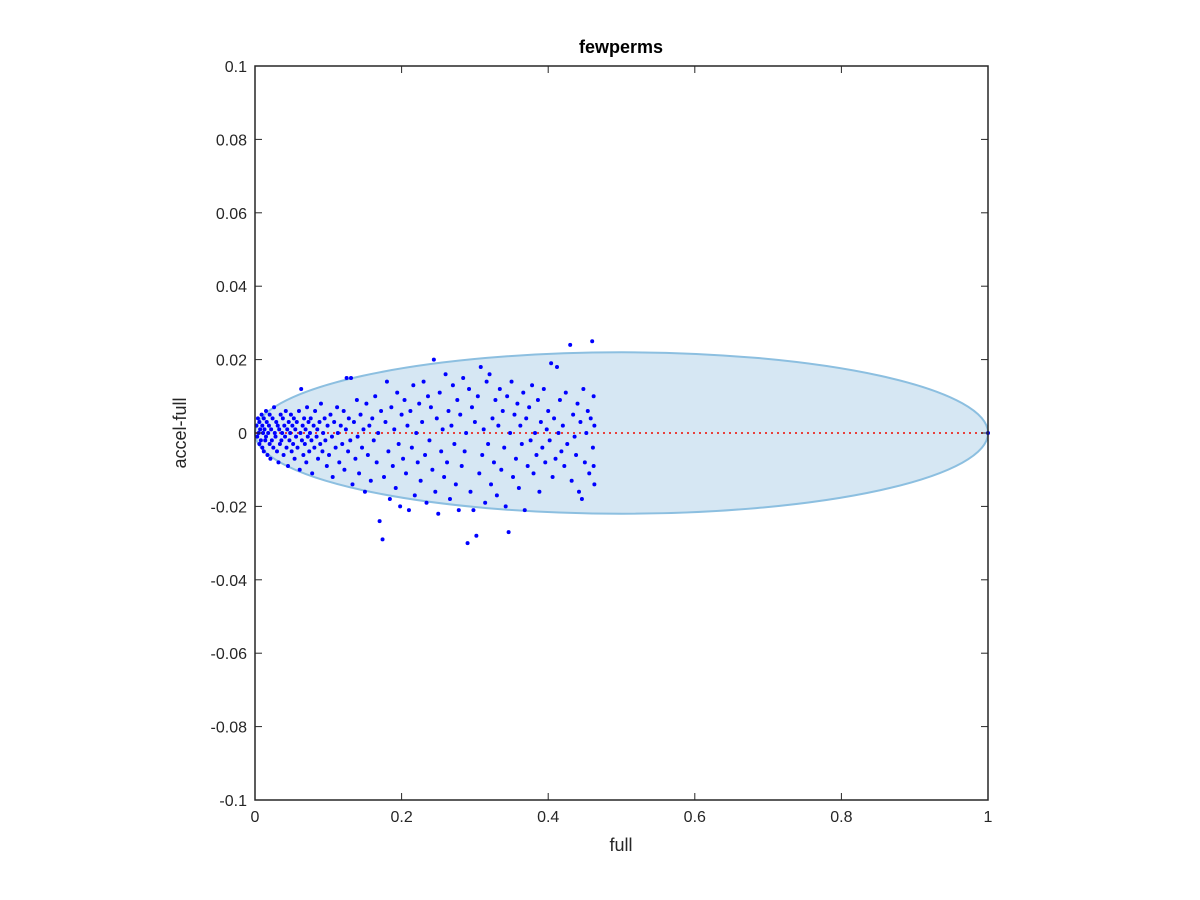 The height and width of the screenshot is (900, 1200). I want to click on x-tick-labels: 0 0.2 0.4 0.6 0.8 1, so click(622, 817).